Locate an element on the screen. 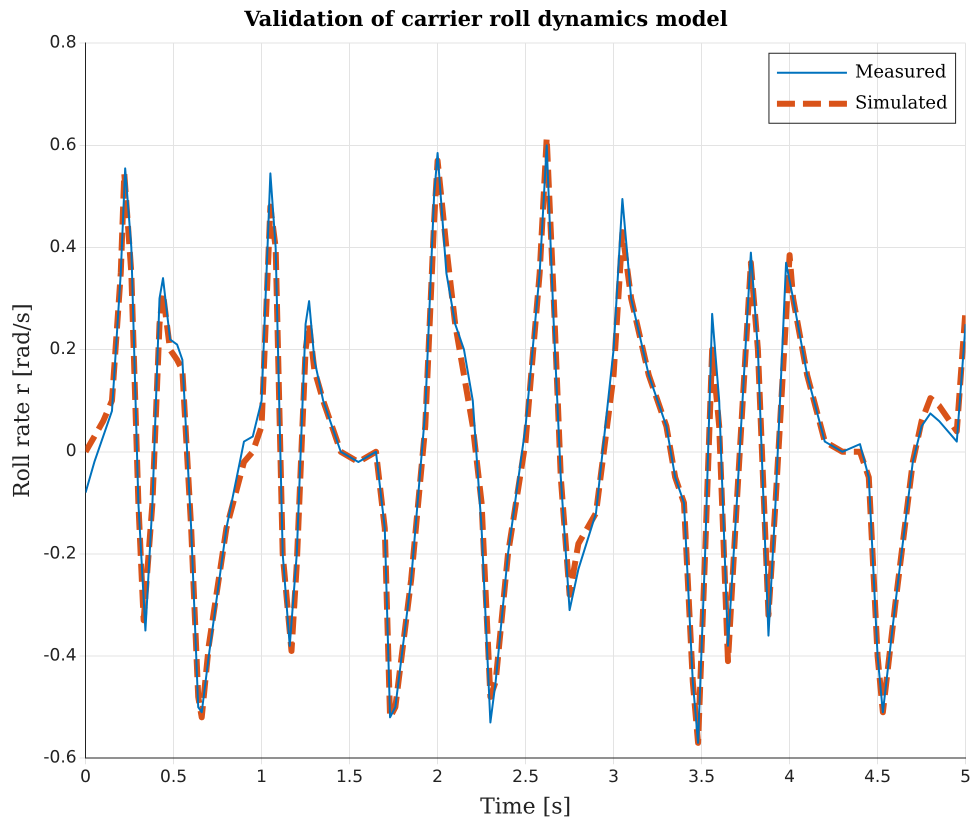 This screenshot has width=974, height=827. x-tick-label: 3 is located at coordinates (613, 776).